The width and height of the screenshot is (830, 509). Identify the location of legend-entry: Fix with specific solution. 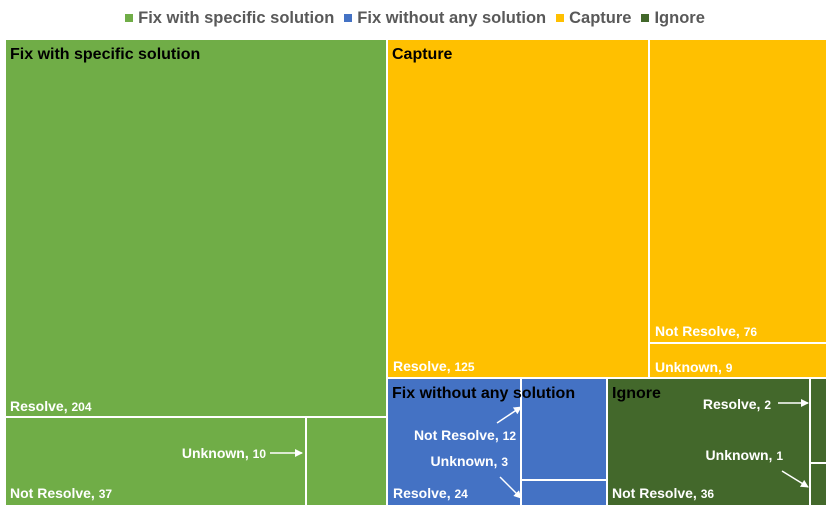
(229, 18).